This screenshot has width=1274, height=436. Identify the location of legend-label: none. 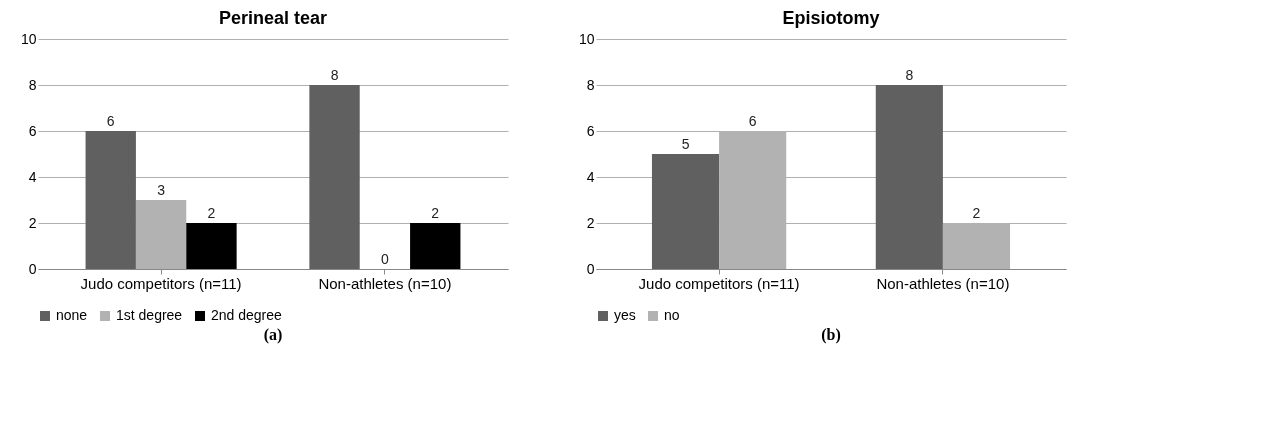
(72, 315).